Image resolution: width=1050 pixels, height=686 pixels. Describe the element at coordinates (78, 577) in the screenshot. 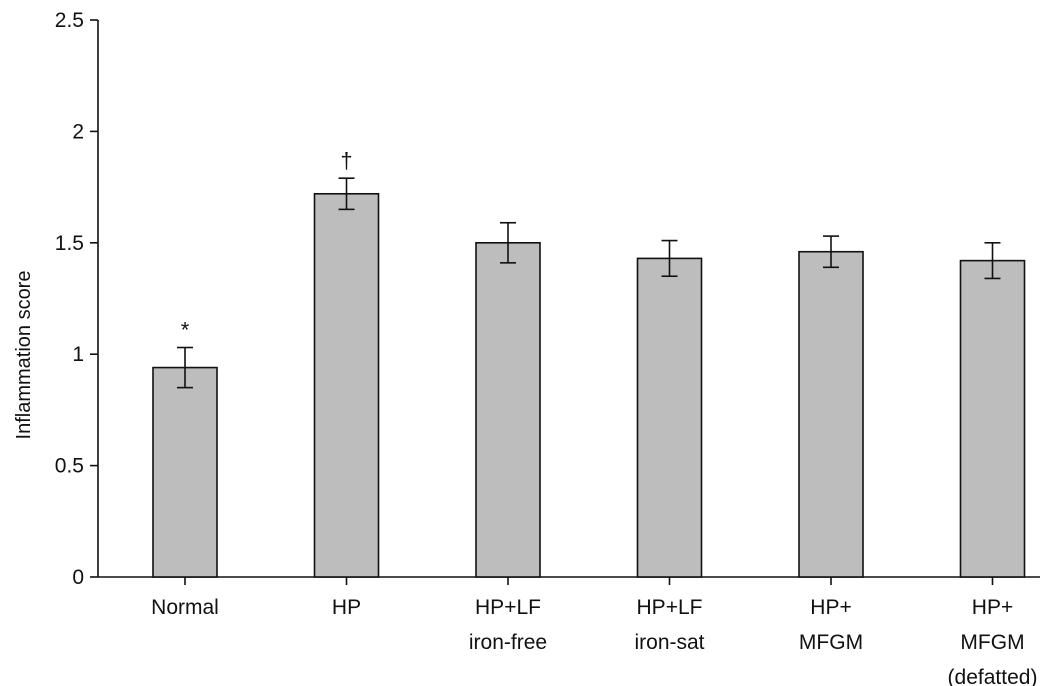

I see `y-tick-label: 0` at that location.